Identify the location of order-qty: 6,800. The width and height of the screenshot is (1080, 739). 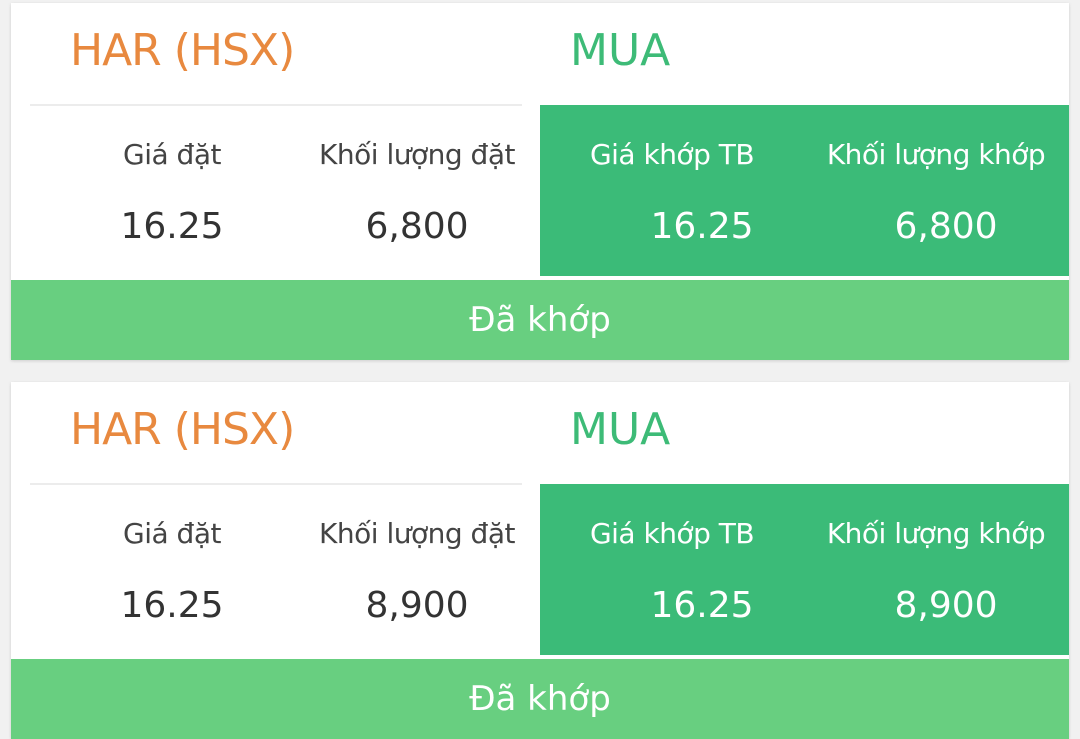
(417, 226).